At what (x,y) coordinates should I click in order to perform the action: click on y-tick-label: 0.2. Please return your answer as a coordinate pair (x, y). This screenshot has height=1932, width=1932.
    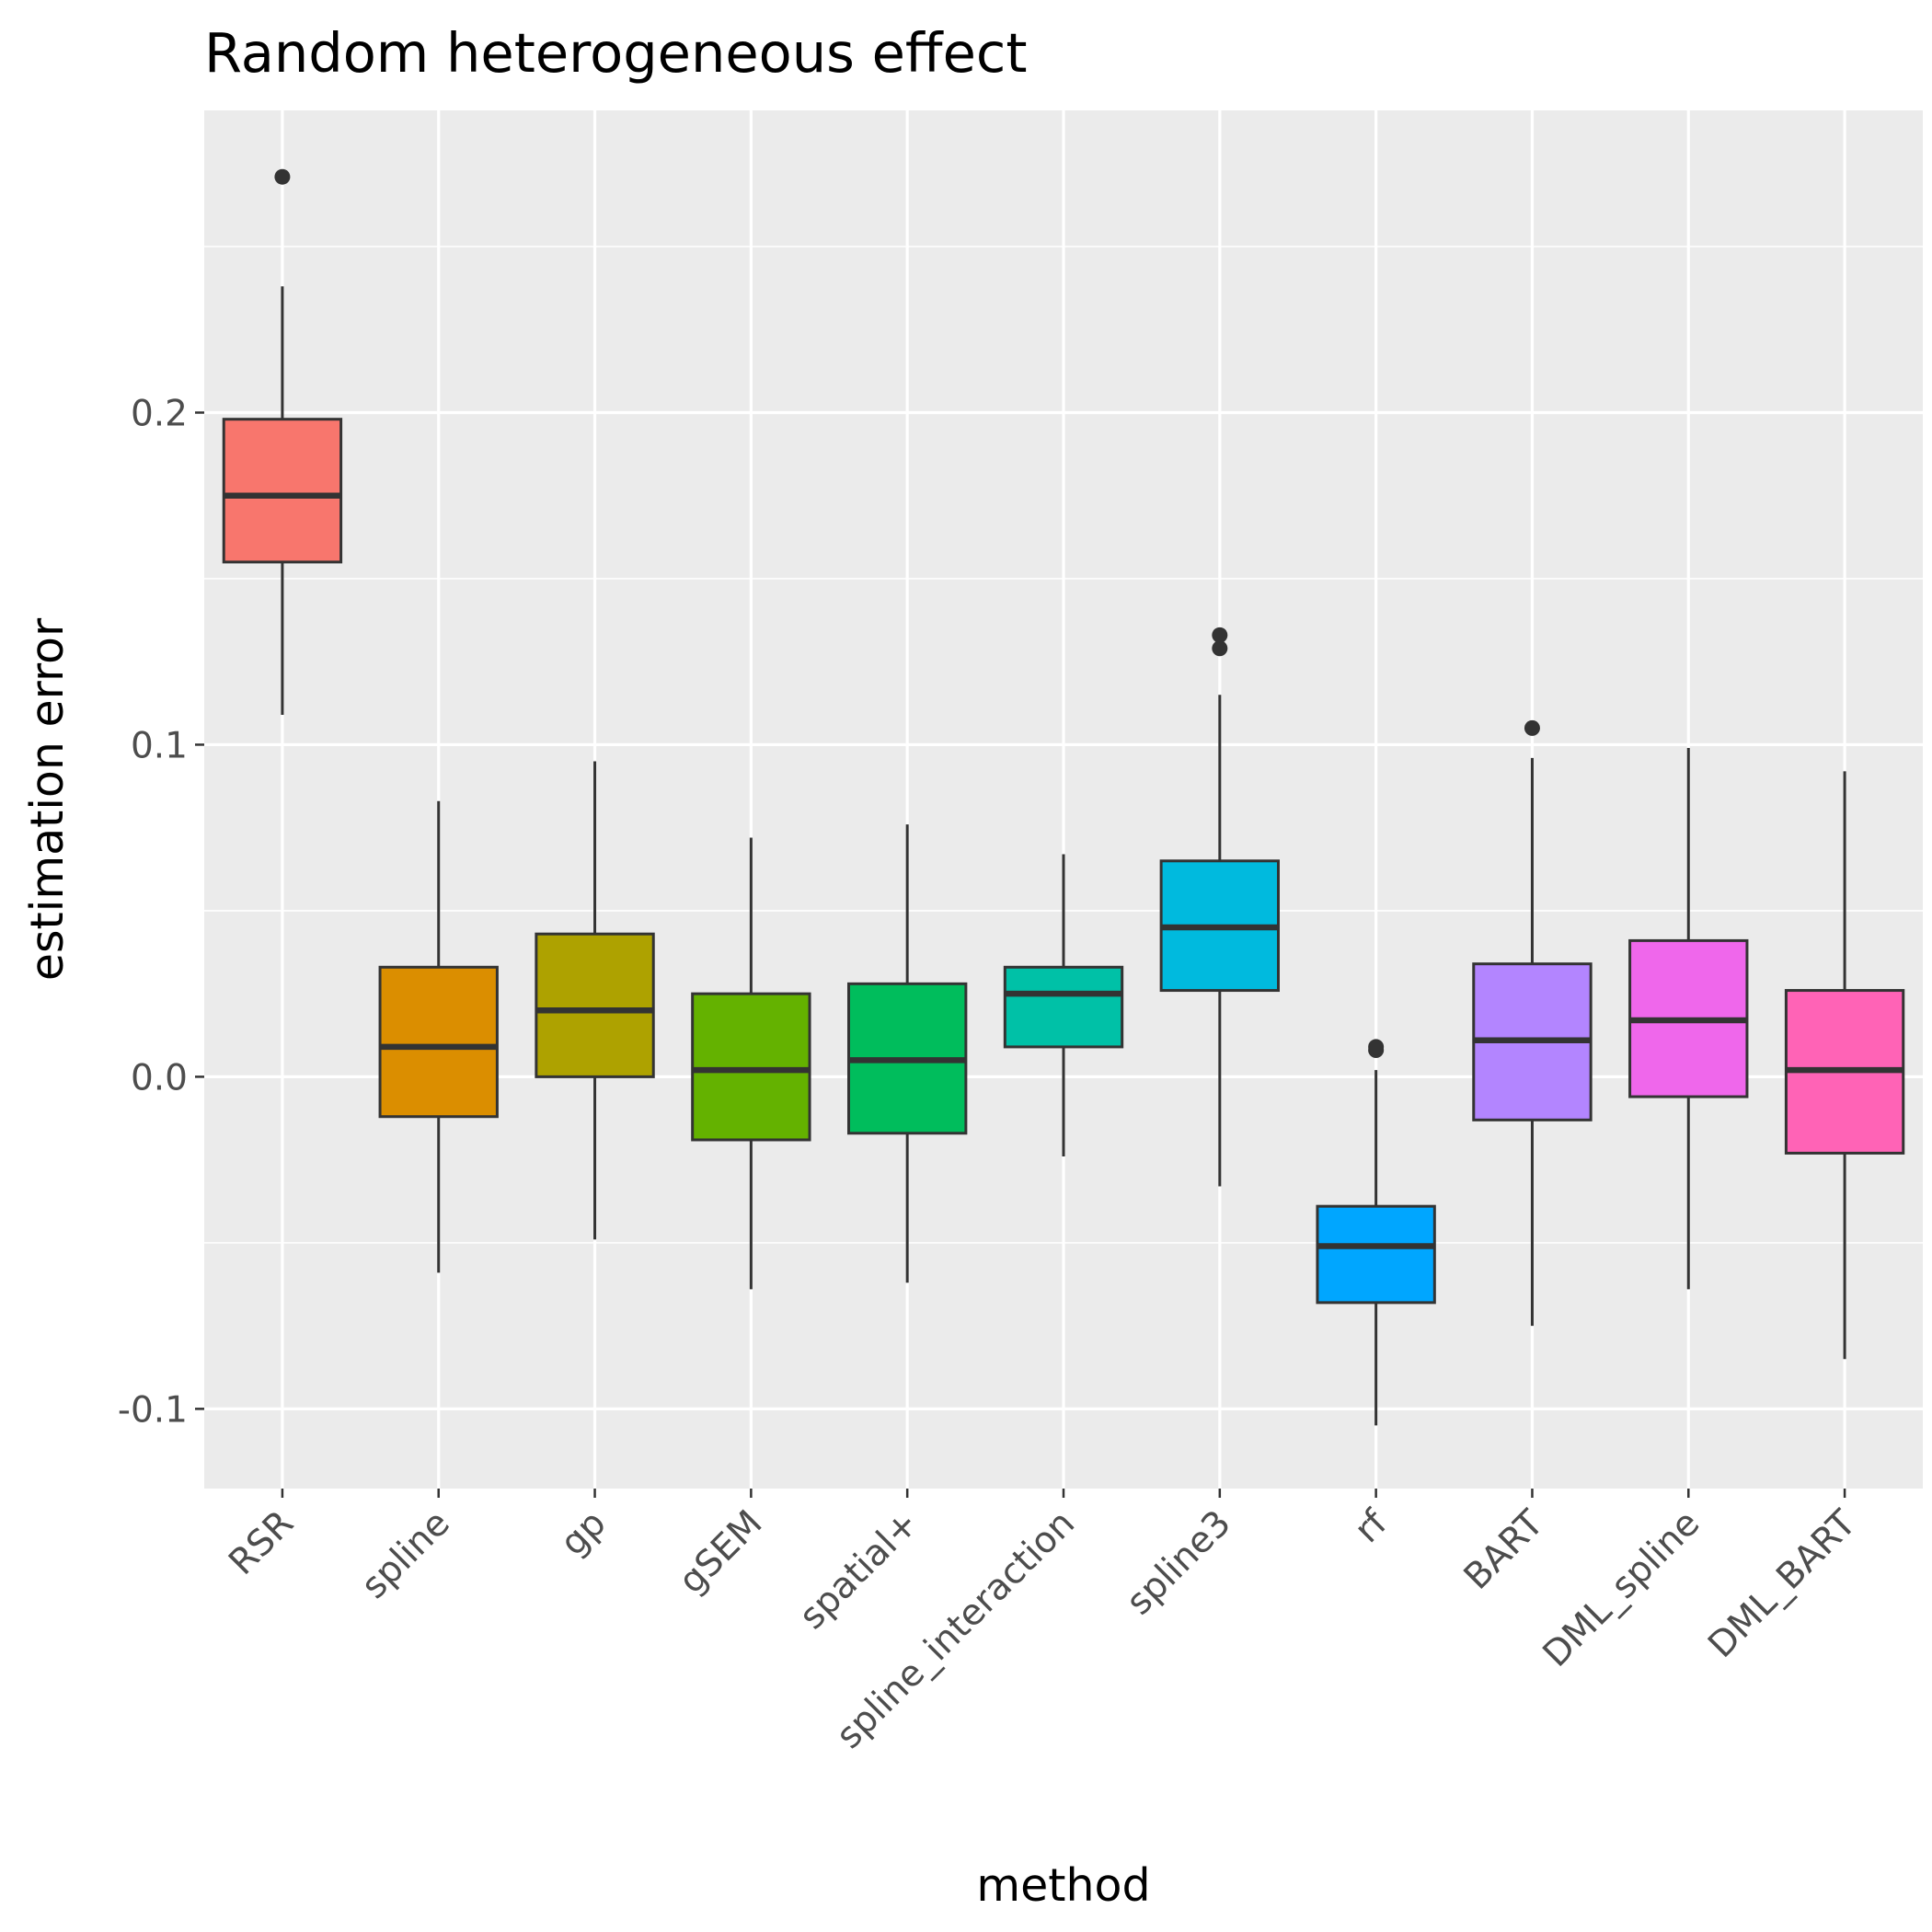
    Looking at the image, I should click on (159, 413).